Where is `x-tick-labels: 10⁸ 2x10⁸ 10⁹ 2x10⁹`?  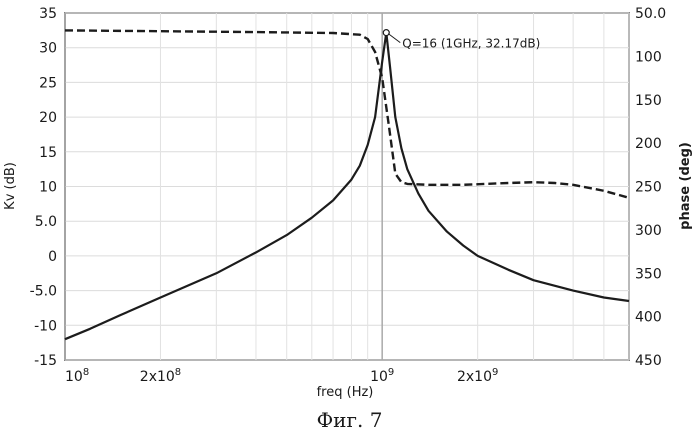
x-tick-labels: 10⁸ 2x10⁸ 10⁹ 2x10⁹ is located at coordinates (281, 376).